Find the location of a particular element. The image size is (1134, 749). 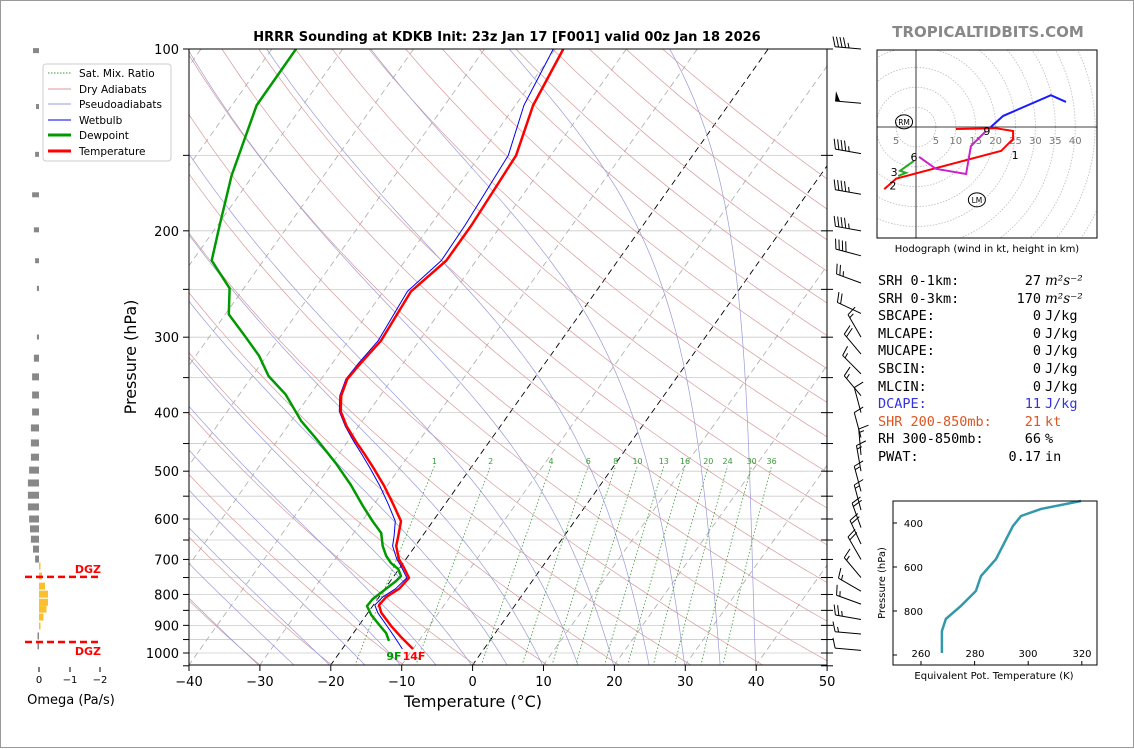

storm-motion-label: LM is located at coordinates (977, 200).